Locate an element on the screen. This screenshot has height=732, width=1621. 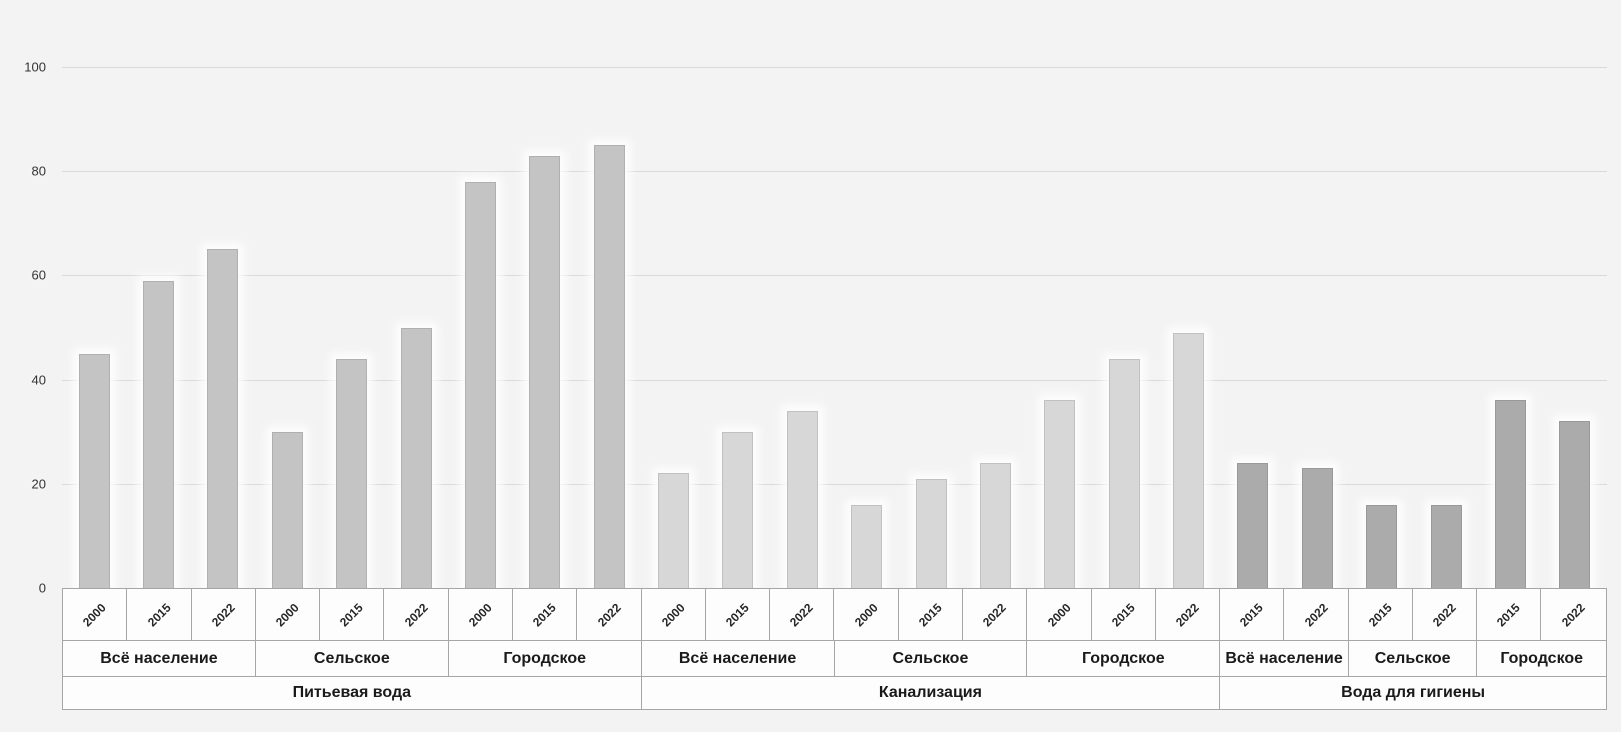
bar-Канализация-Сельское-2000 is located at coordinates (867, 546).